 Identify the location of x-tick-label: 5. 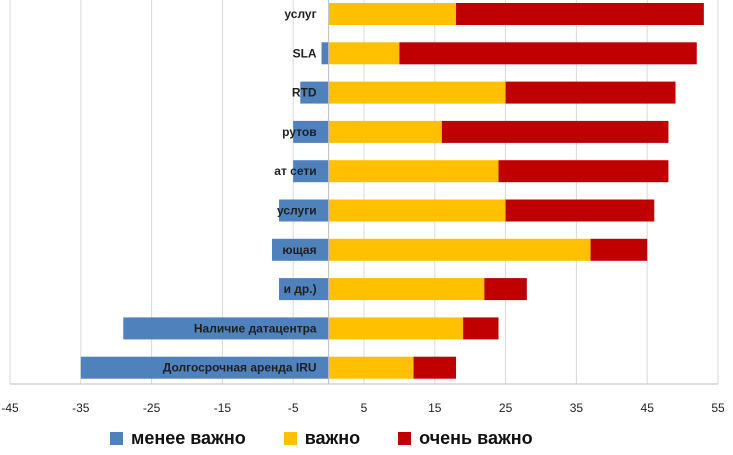
(364, 408).